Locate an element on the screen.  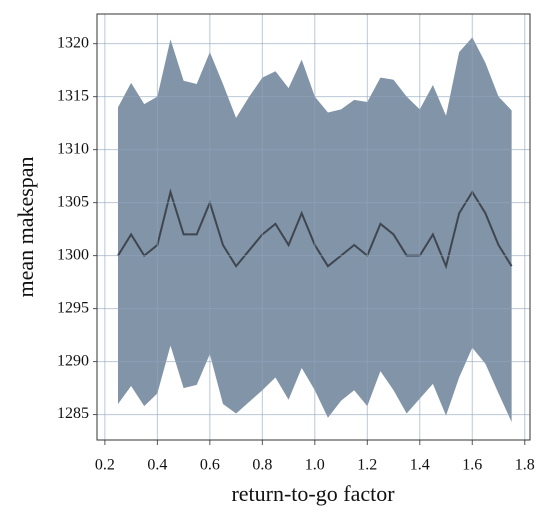
y-axis-title: mean makespan is located at coordinates (25, 226).